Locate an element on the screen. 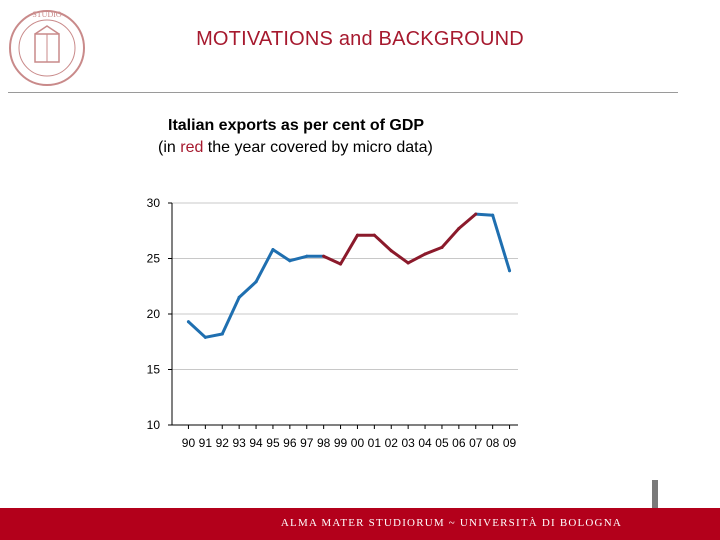 The height and width of the screenshot is (540, 720). x-tick-label: 04 is located at coordinates (425, 443).